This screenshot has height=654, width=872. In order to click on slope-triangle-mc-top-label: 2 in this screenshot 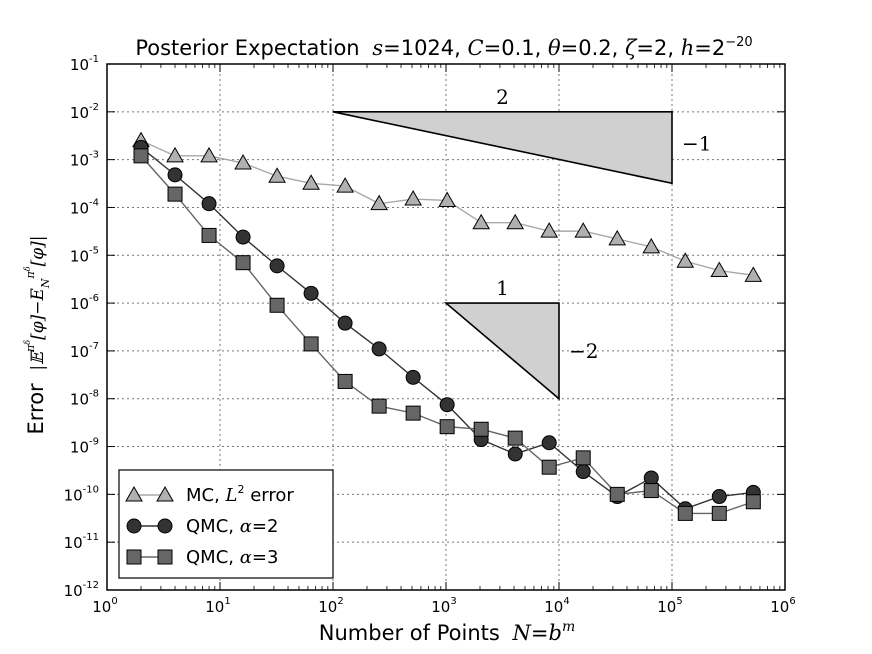, I will do `click(502, 97)`.